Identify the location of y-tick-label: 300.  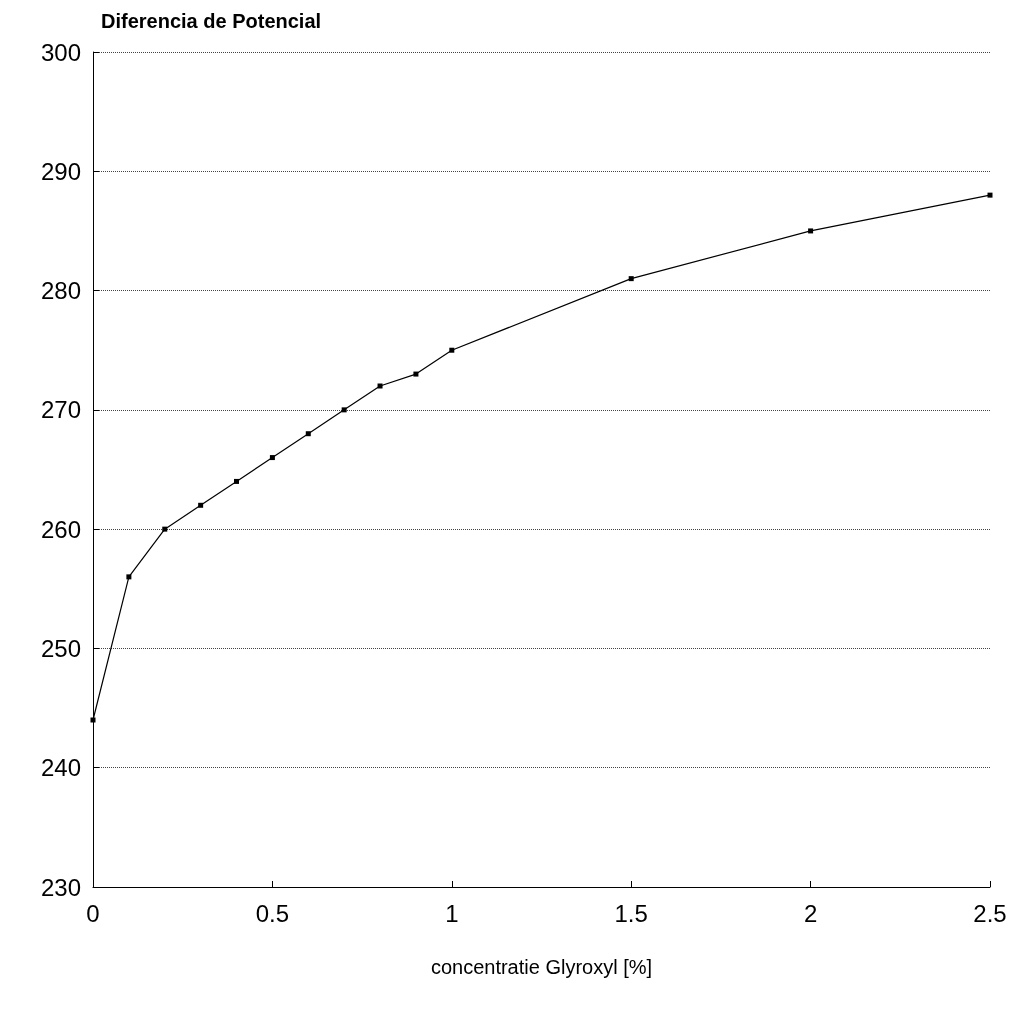
(60, 52).